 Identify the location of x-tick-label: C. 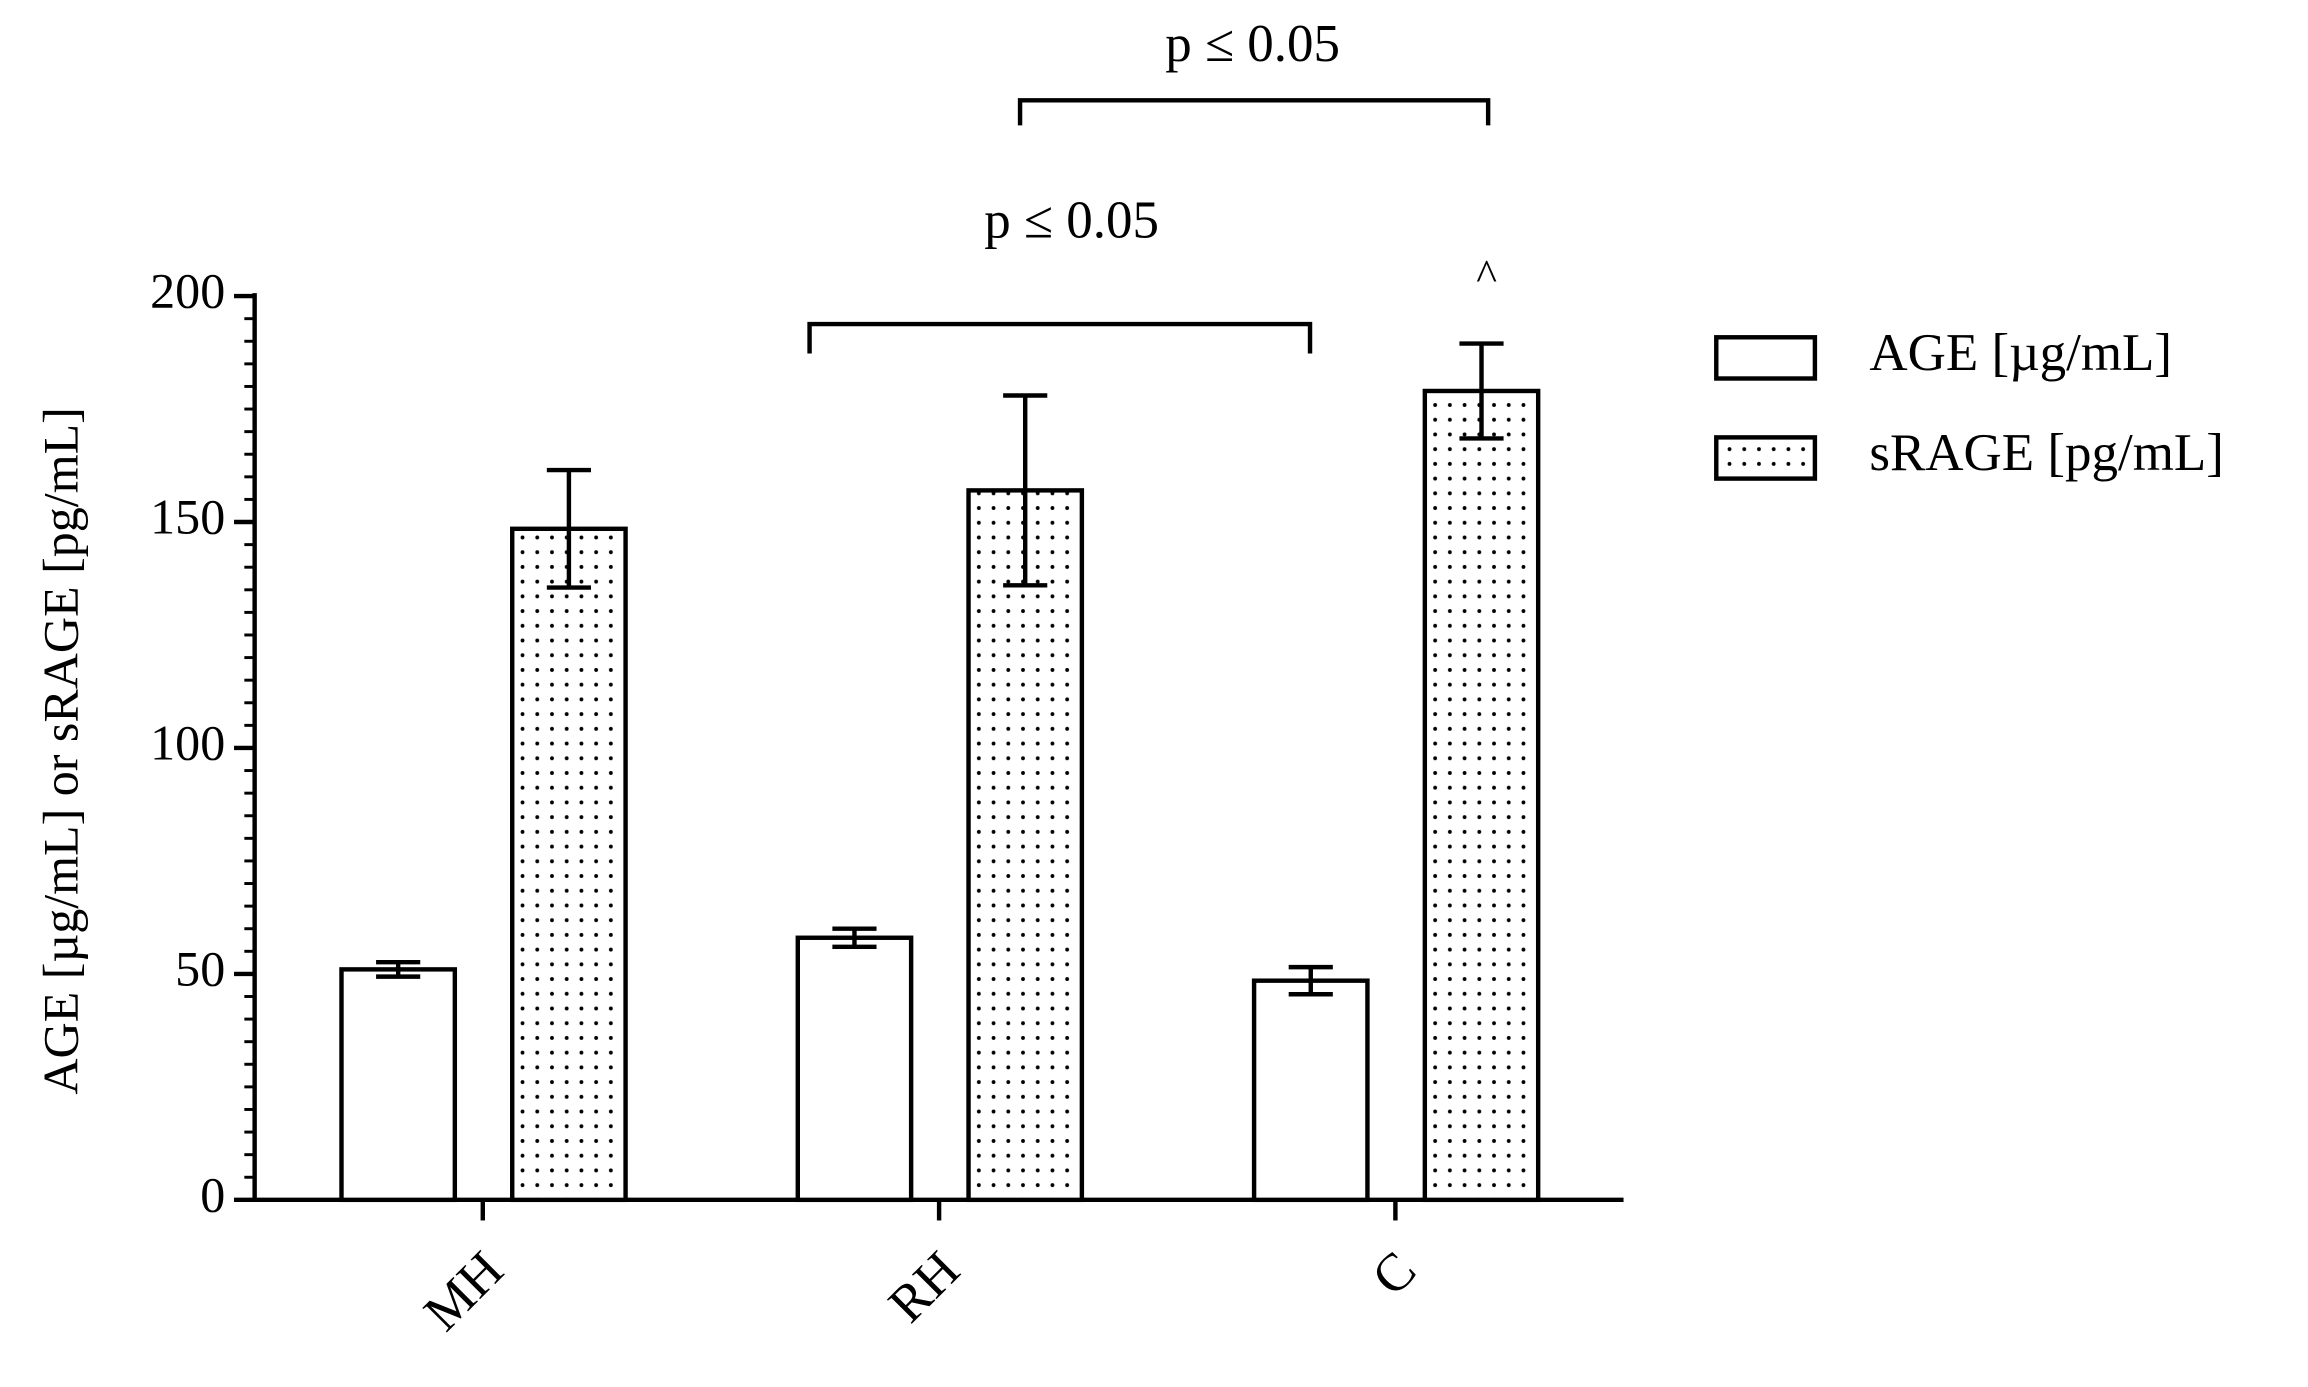
(1394, 1274).